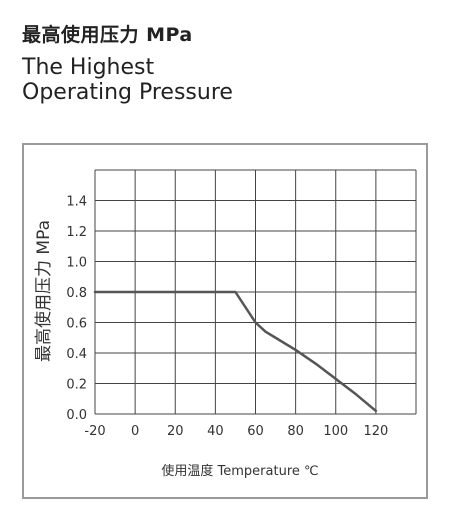  What do you see at coordinates (127, 92) in the screenshot?
I see `title-english-line-2: Operating Pressure` at bounding box center [127, 92].